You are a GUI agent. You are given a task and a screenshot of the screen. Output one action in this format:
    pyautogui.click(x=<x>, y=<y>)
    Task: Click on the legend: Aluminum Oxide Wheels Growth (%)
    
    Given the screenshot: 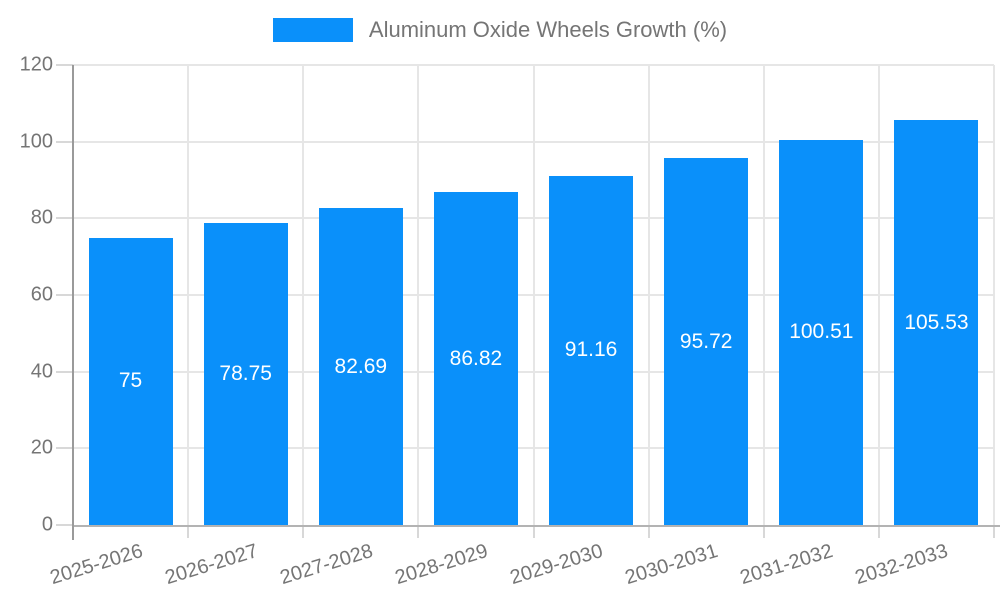 What is the action you would take?
    pyautogui.click(x=500, y=30)
    